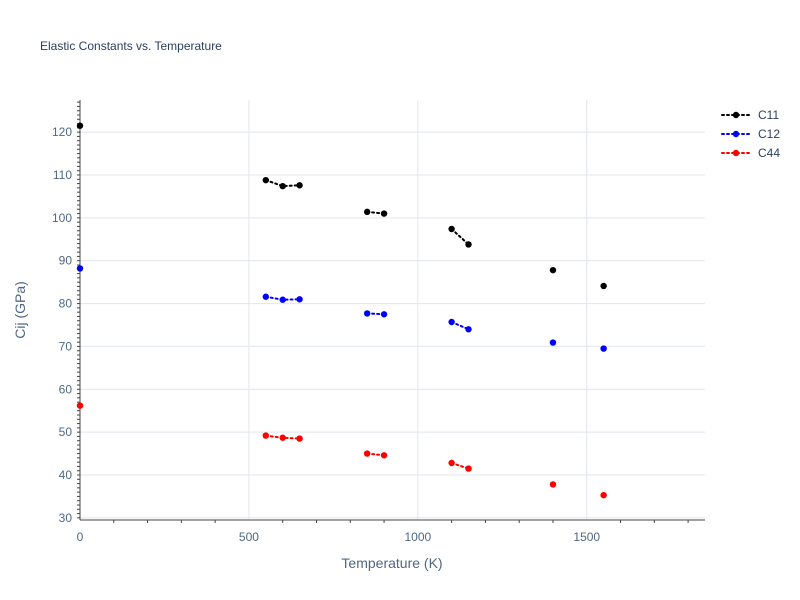  Describe the element at coordinates (66, 261) in the screenshot. I see `y-tick-label: 90` at that location.